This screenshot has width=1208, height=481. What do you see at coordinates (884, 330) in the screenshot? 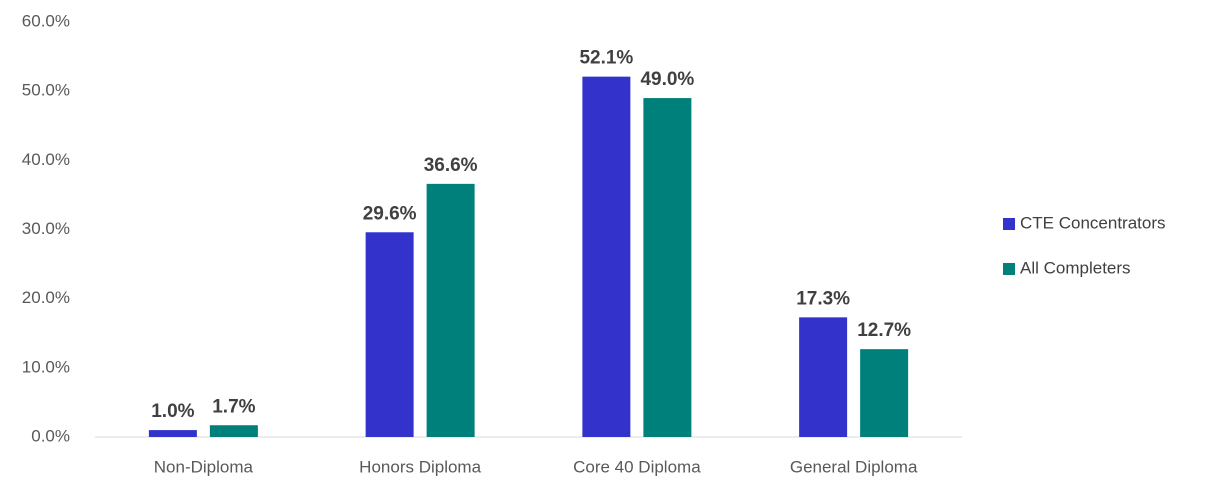
I see `data-label: 12.7%` at bounding box center [884, 330].